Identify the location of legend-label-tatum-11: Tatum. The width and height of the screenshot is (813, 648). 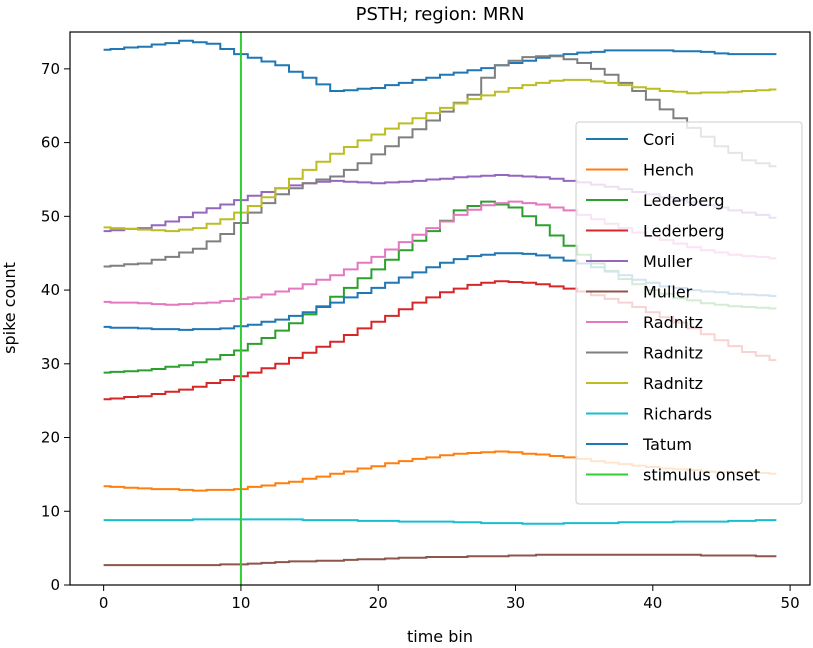
(667, 444).